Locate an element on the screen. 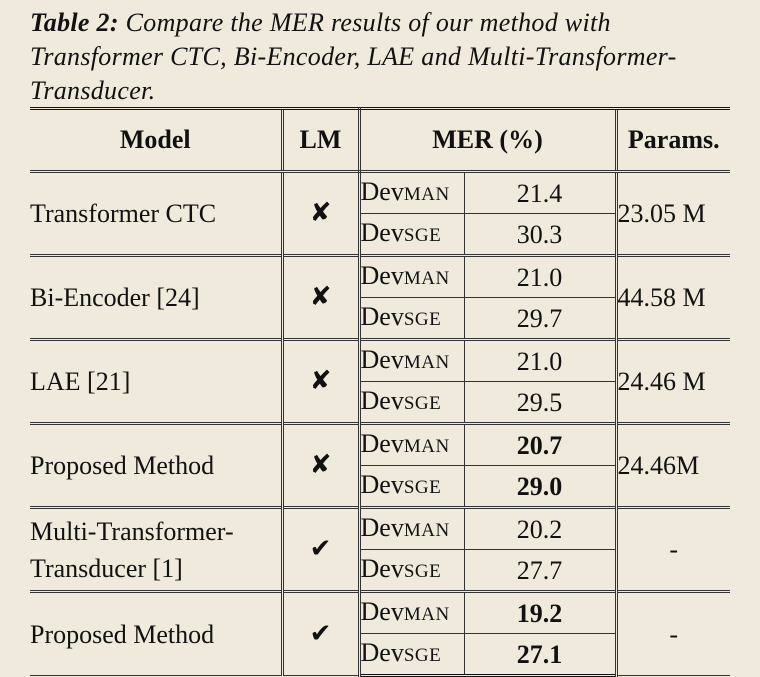  table-row: DevSGE 29.0 is located at coordinates (380, 486).